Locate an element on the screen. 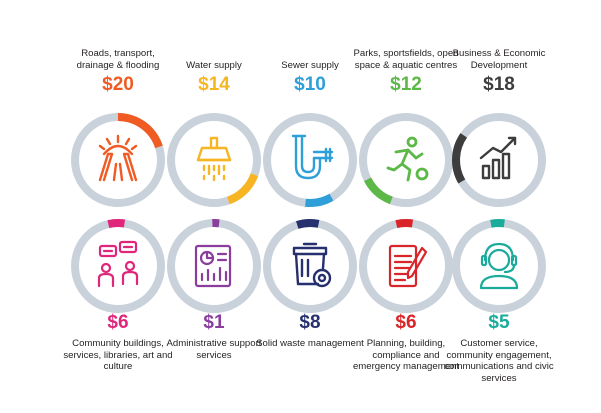 The width and height of the screenshot is (601, 413). growth-chart-icon is located at coordinates (498, 158).